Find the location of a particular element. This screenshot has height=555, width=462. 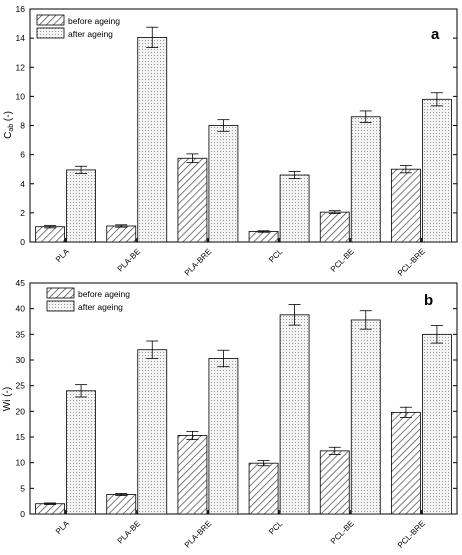

y-tick-label: 15 is located at coordinates (21, 437).